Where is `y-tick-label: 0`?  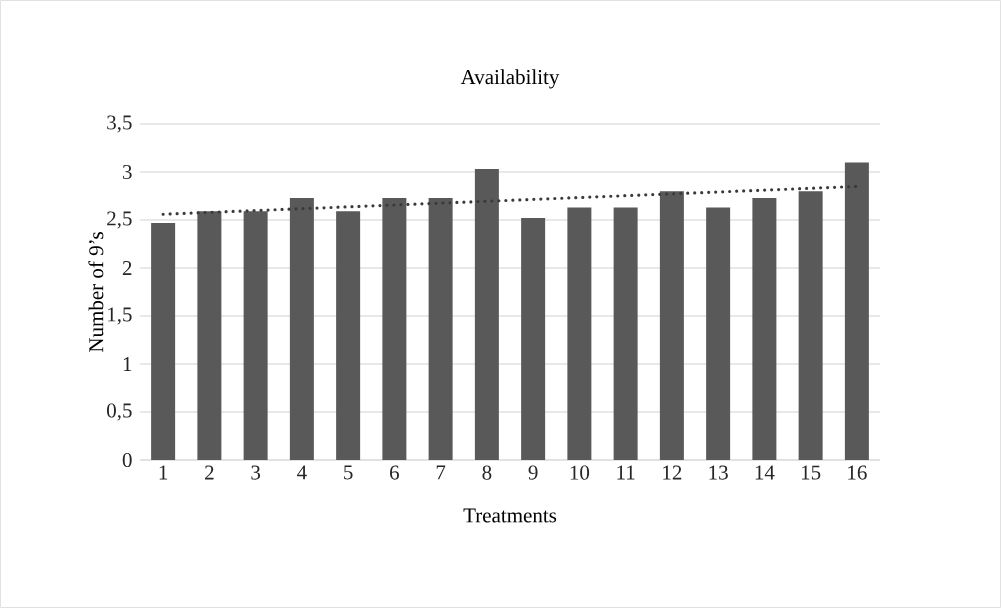 y-tick-label: 0 is located at coordinates (127, 460).